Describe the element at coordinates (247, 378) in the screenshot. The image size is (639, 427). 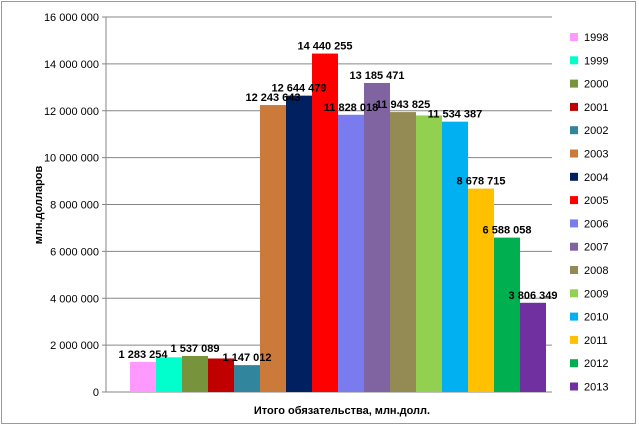
I see `bar-2002` at that location.